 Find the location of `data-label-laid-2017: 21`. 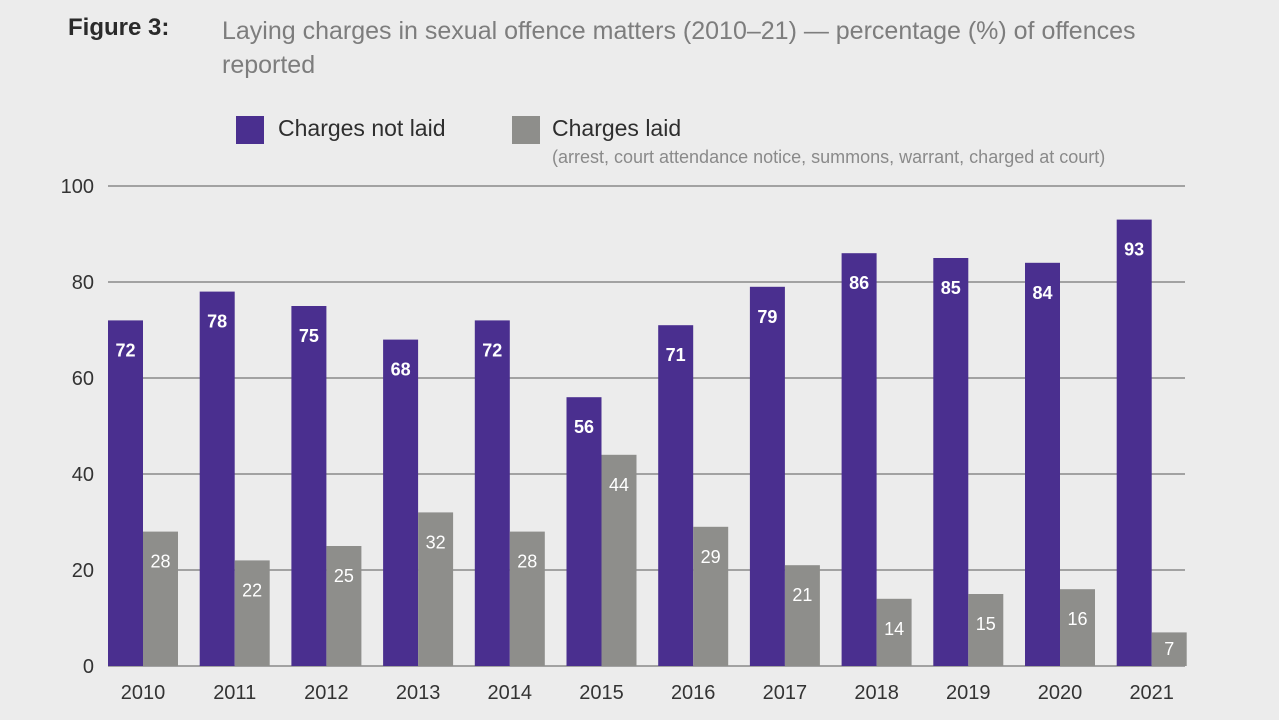

data-label-laid-2017: 21 is located at coordinates (802, 595).